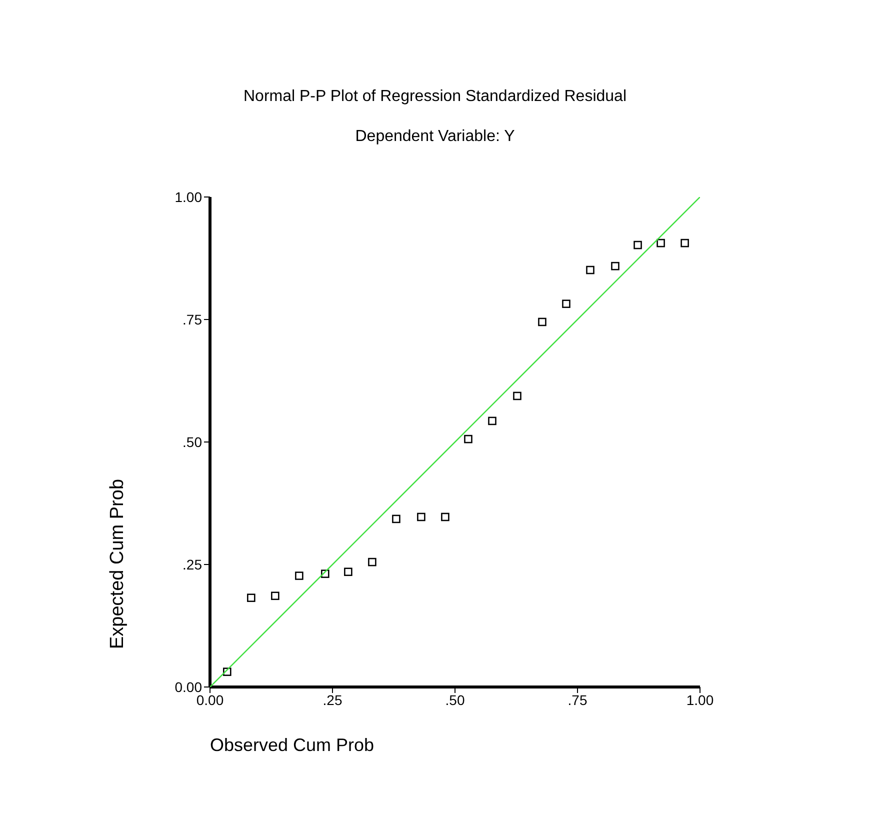  I want to click on x-tick-label: .50, so click(455, 700).